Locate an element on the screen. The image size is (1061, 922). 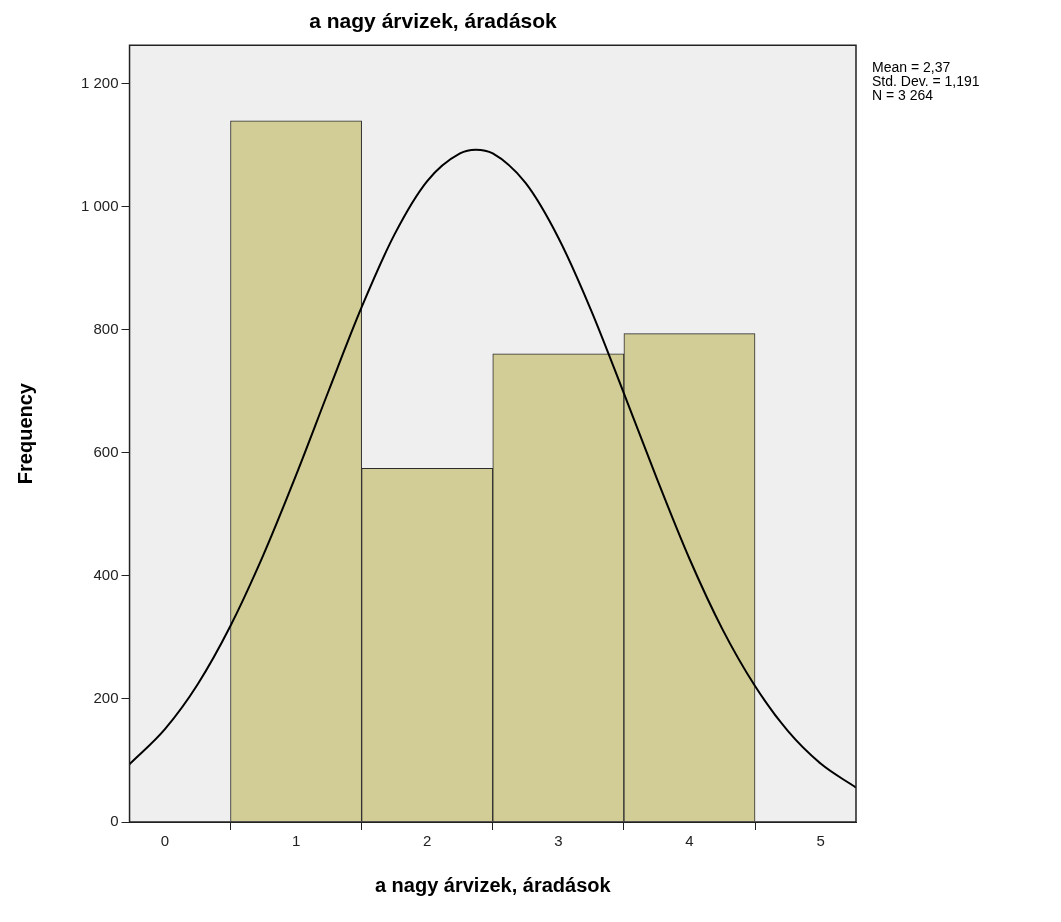
text: N = 3 264 is located at coordinates (903, 95).